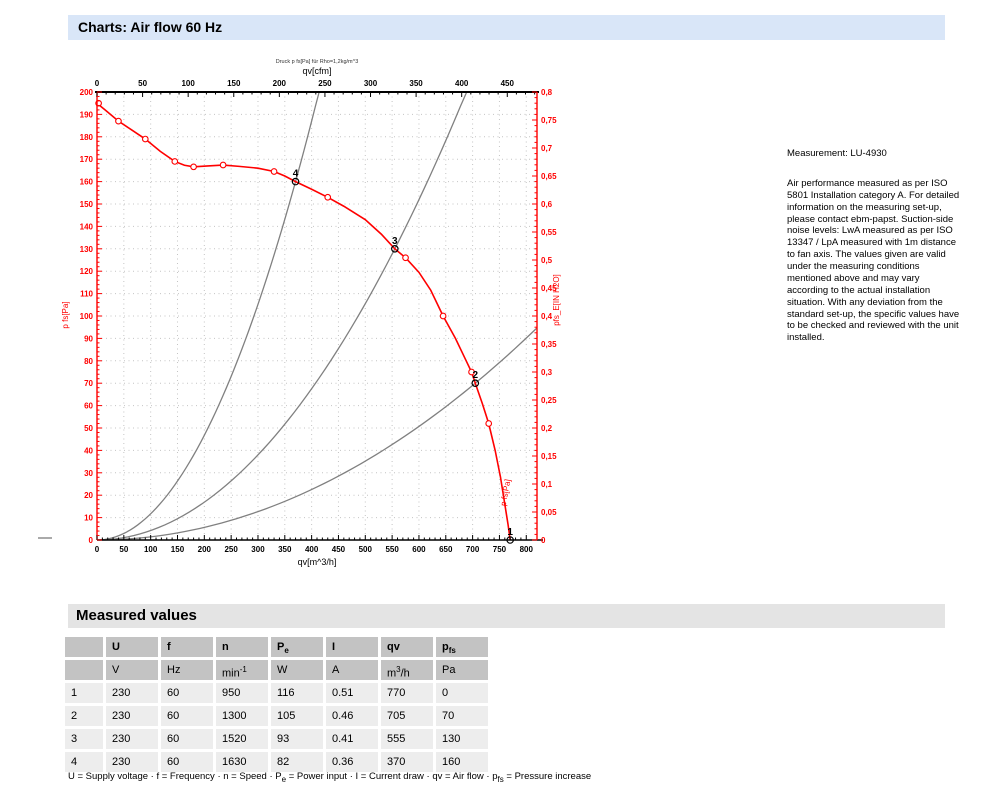 This screenshot has width=1000, height=795. Describe the element at coordinates (316, 71) in the screenshot. I see `axis-top-title: qv[cfm]` at that location.